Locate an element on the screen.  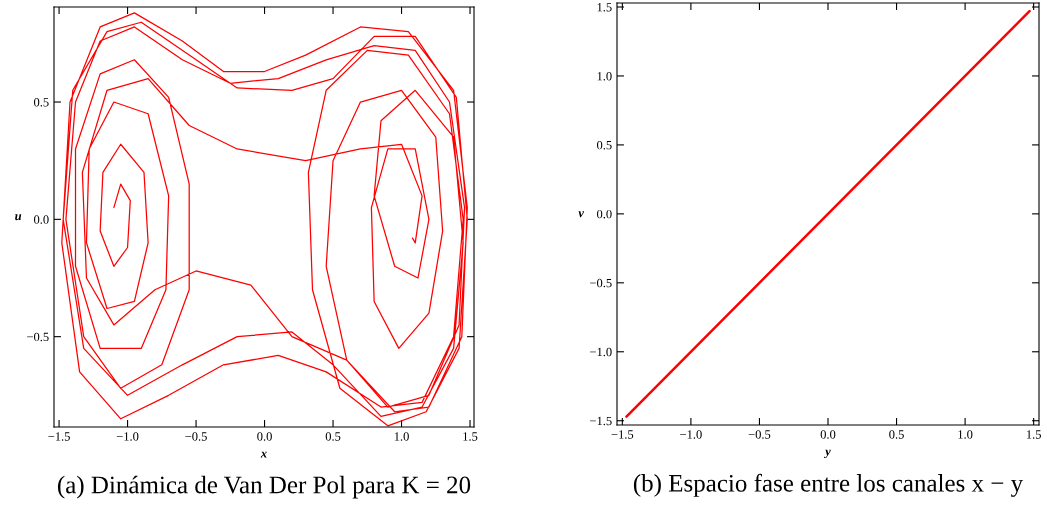
y-tick-label: 1.0 is located at coordinates (604, 76).